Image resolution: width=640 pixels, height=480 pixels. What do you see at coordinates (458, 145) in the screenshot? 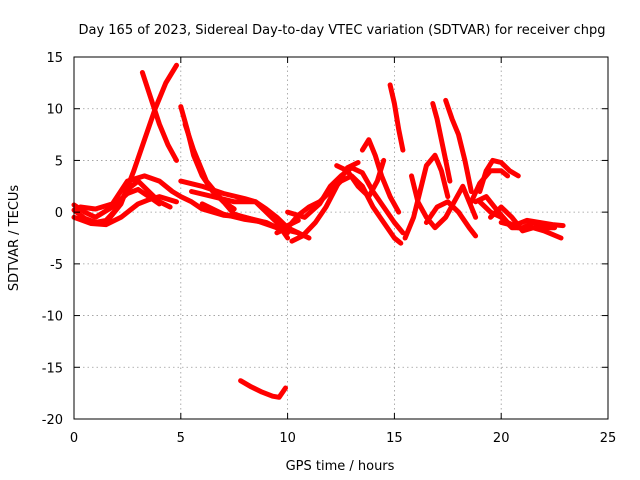
I see `series-arc22` at bounding box center [458, 145].